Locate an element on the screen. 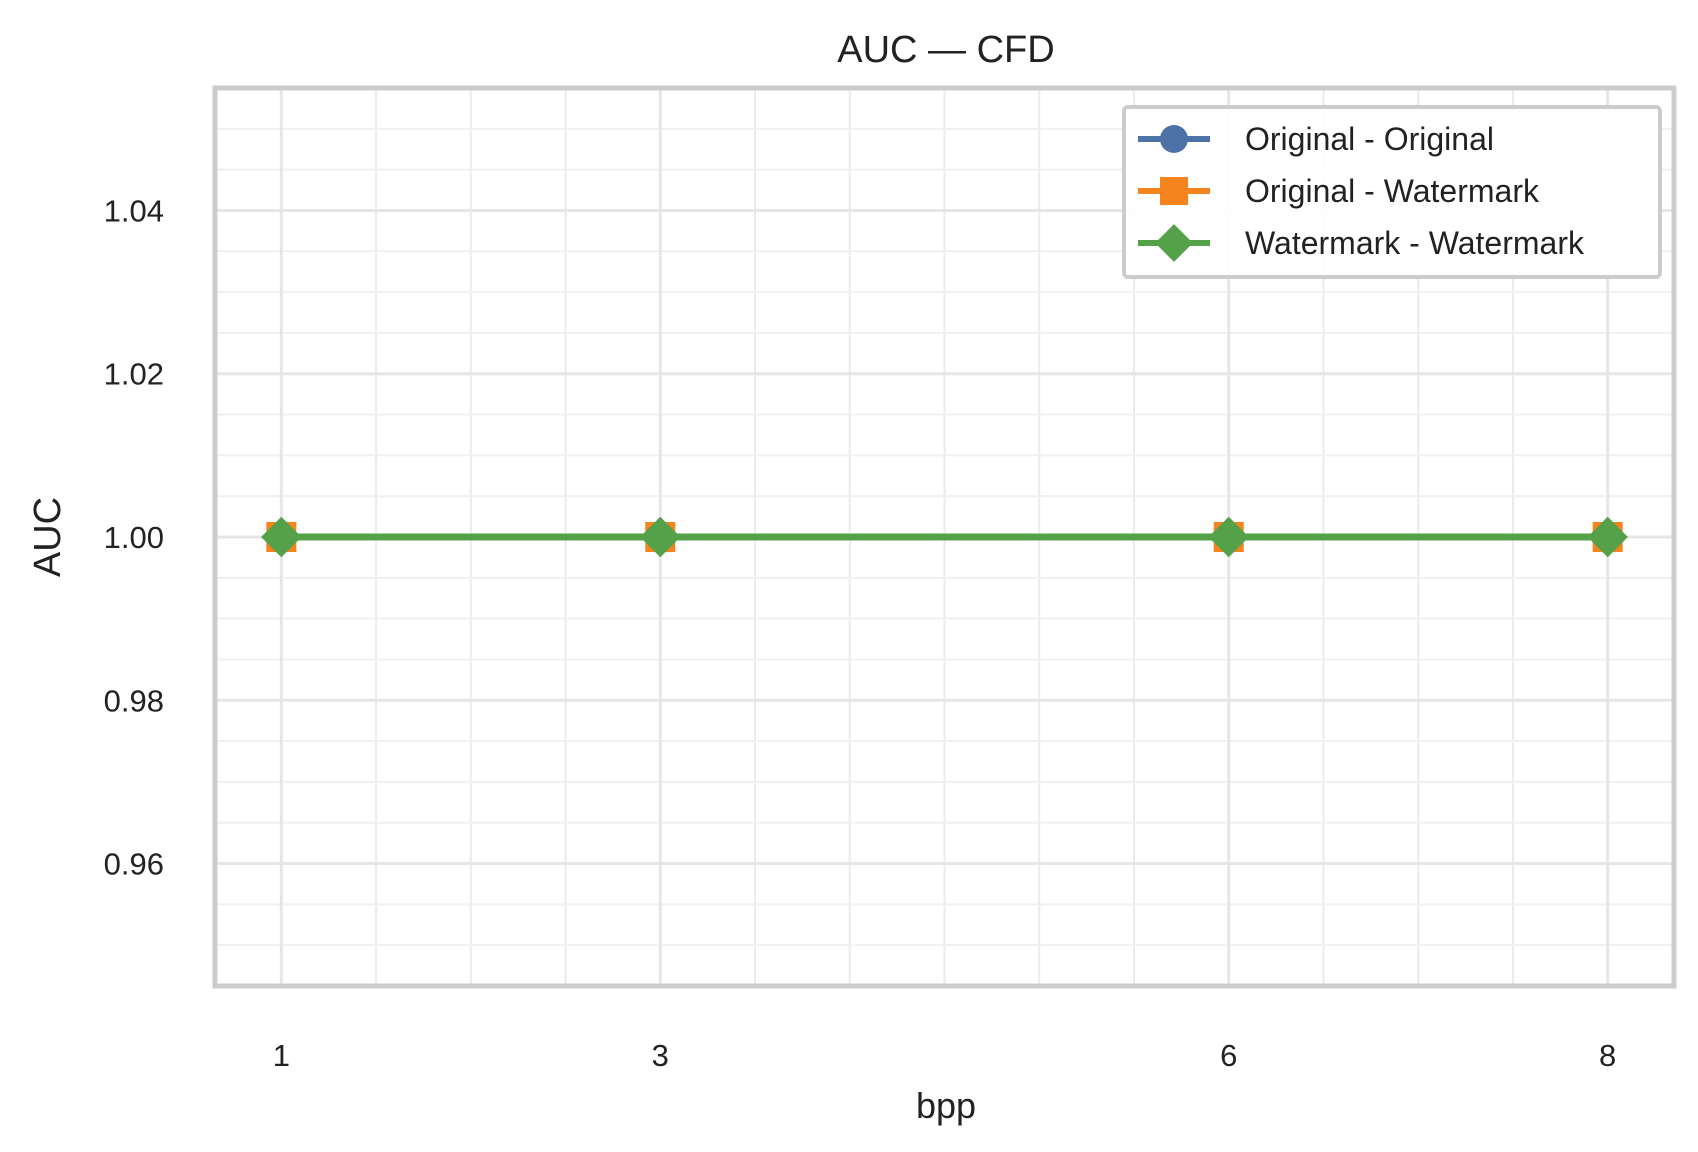  series-watermark-watermark is located at coordinates (944, 537).